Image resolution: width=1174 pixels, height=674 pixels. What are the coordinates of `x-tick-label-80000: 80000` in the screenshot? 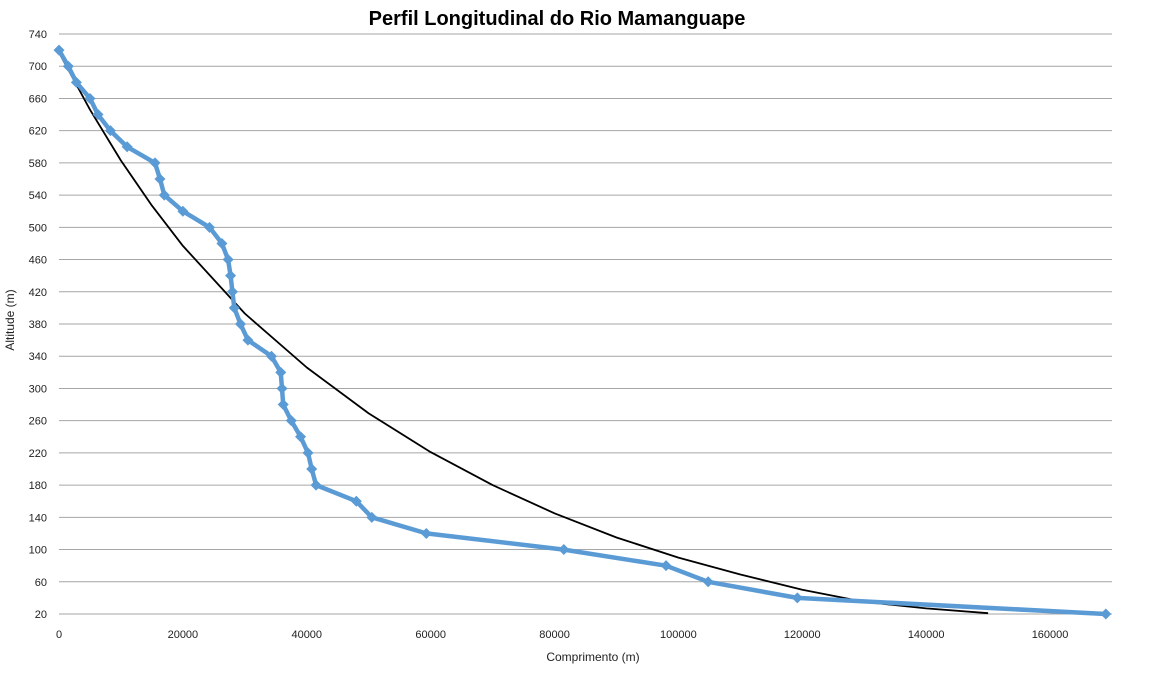 It's located at (554, 635).